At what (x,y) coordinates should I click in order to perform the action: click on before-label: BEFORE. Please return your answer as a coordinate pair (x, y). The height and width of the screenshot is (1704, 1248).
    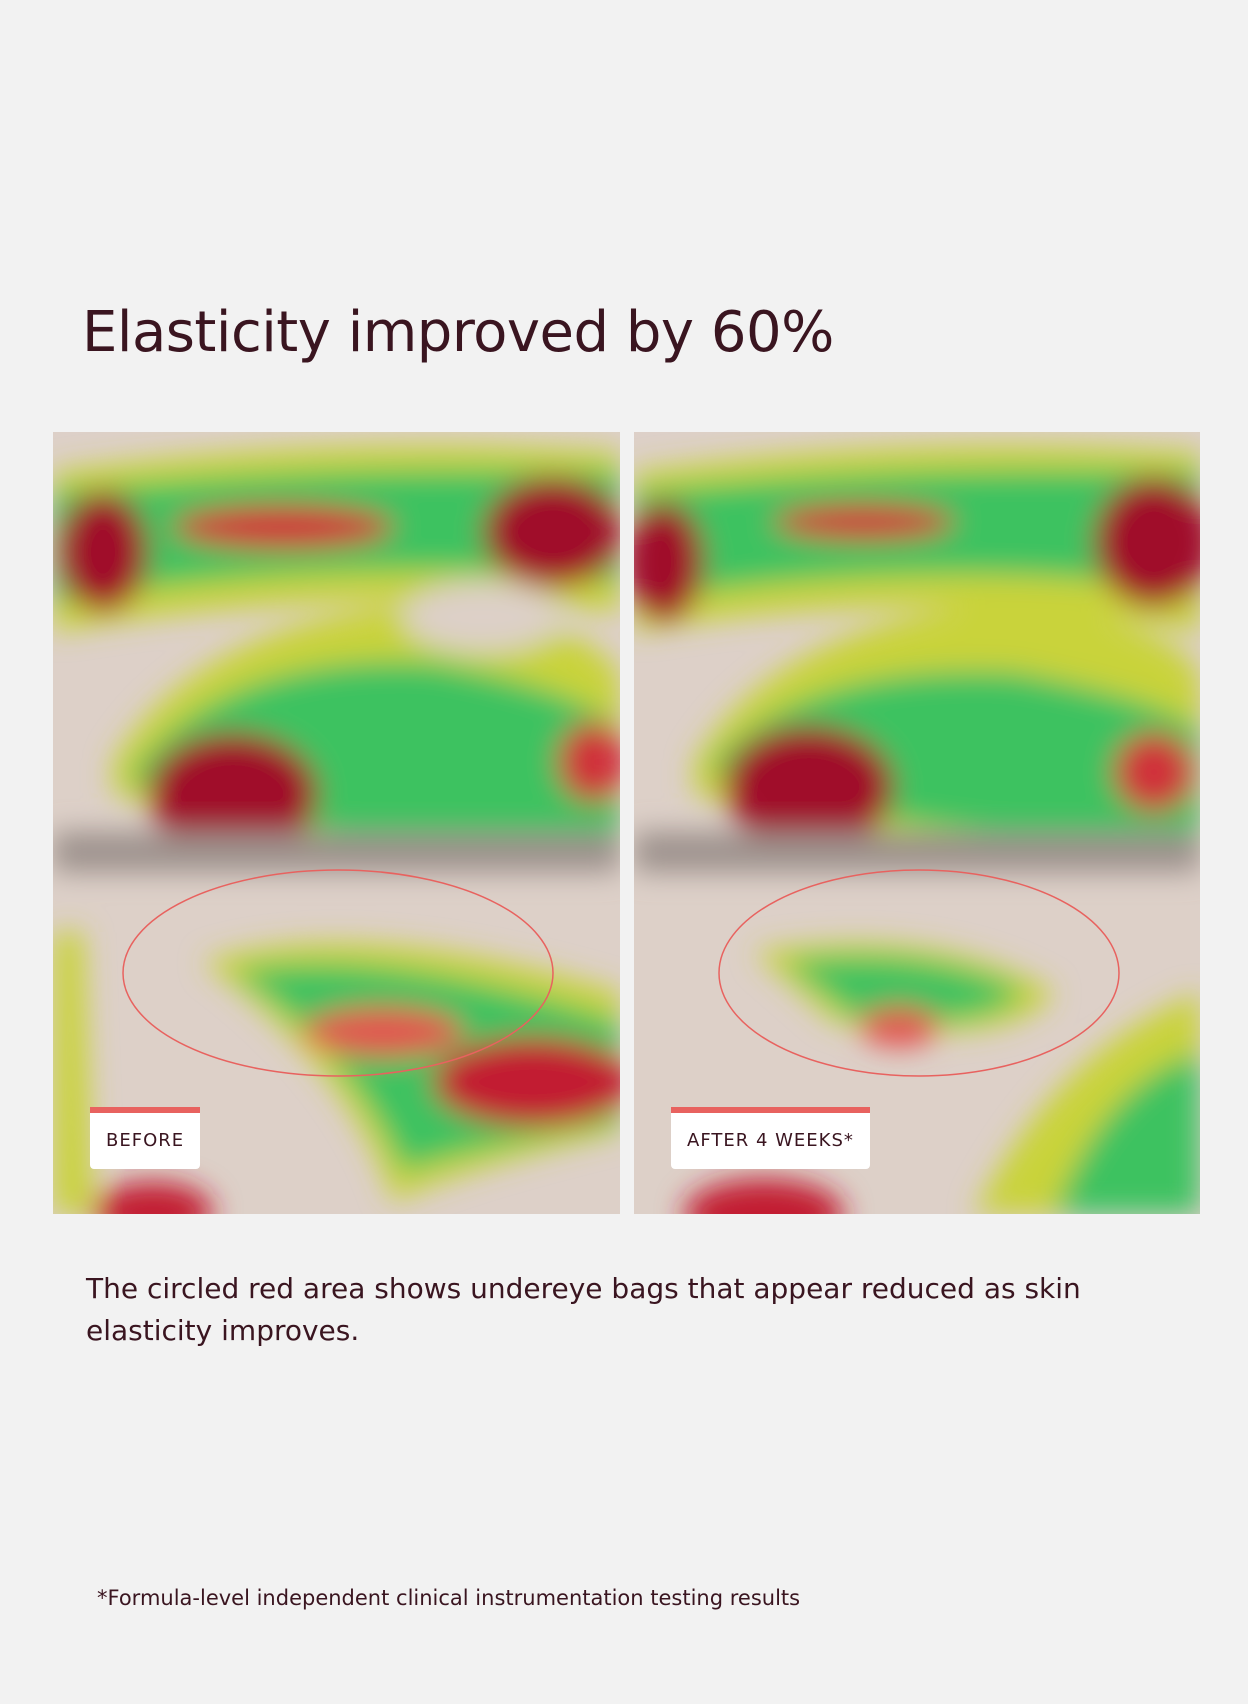
    Looking at the image, I should click on (145, 1138).